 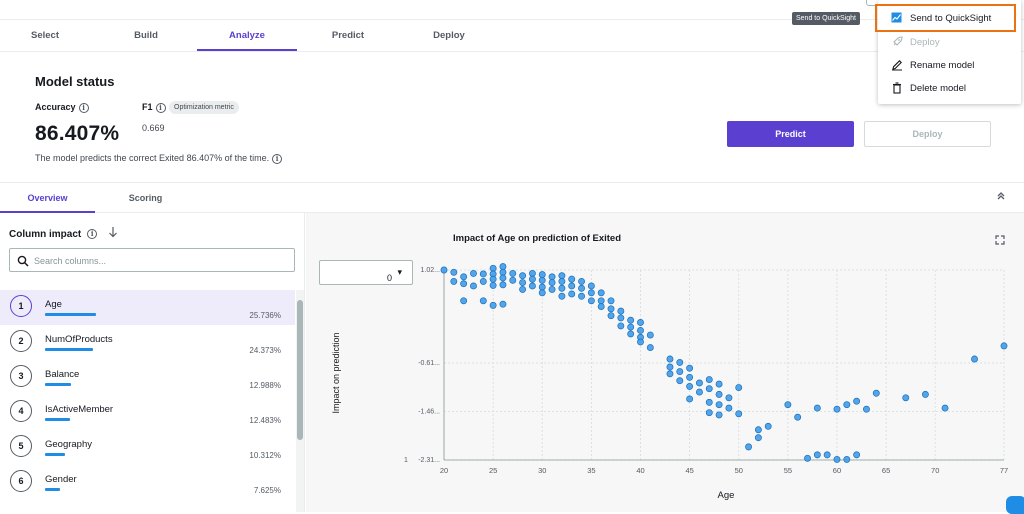 What do you see at coordinates (949, 66) in the screenshot?
I see `menu-item-rename-model: Rename model` at bounding box center [949, 66].